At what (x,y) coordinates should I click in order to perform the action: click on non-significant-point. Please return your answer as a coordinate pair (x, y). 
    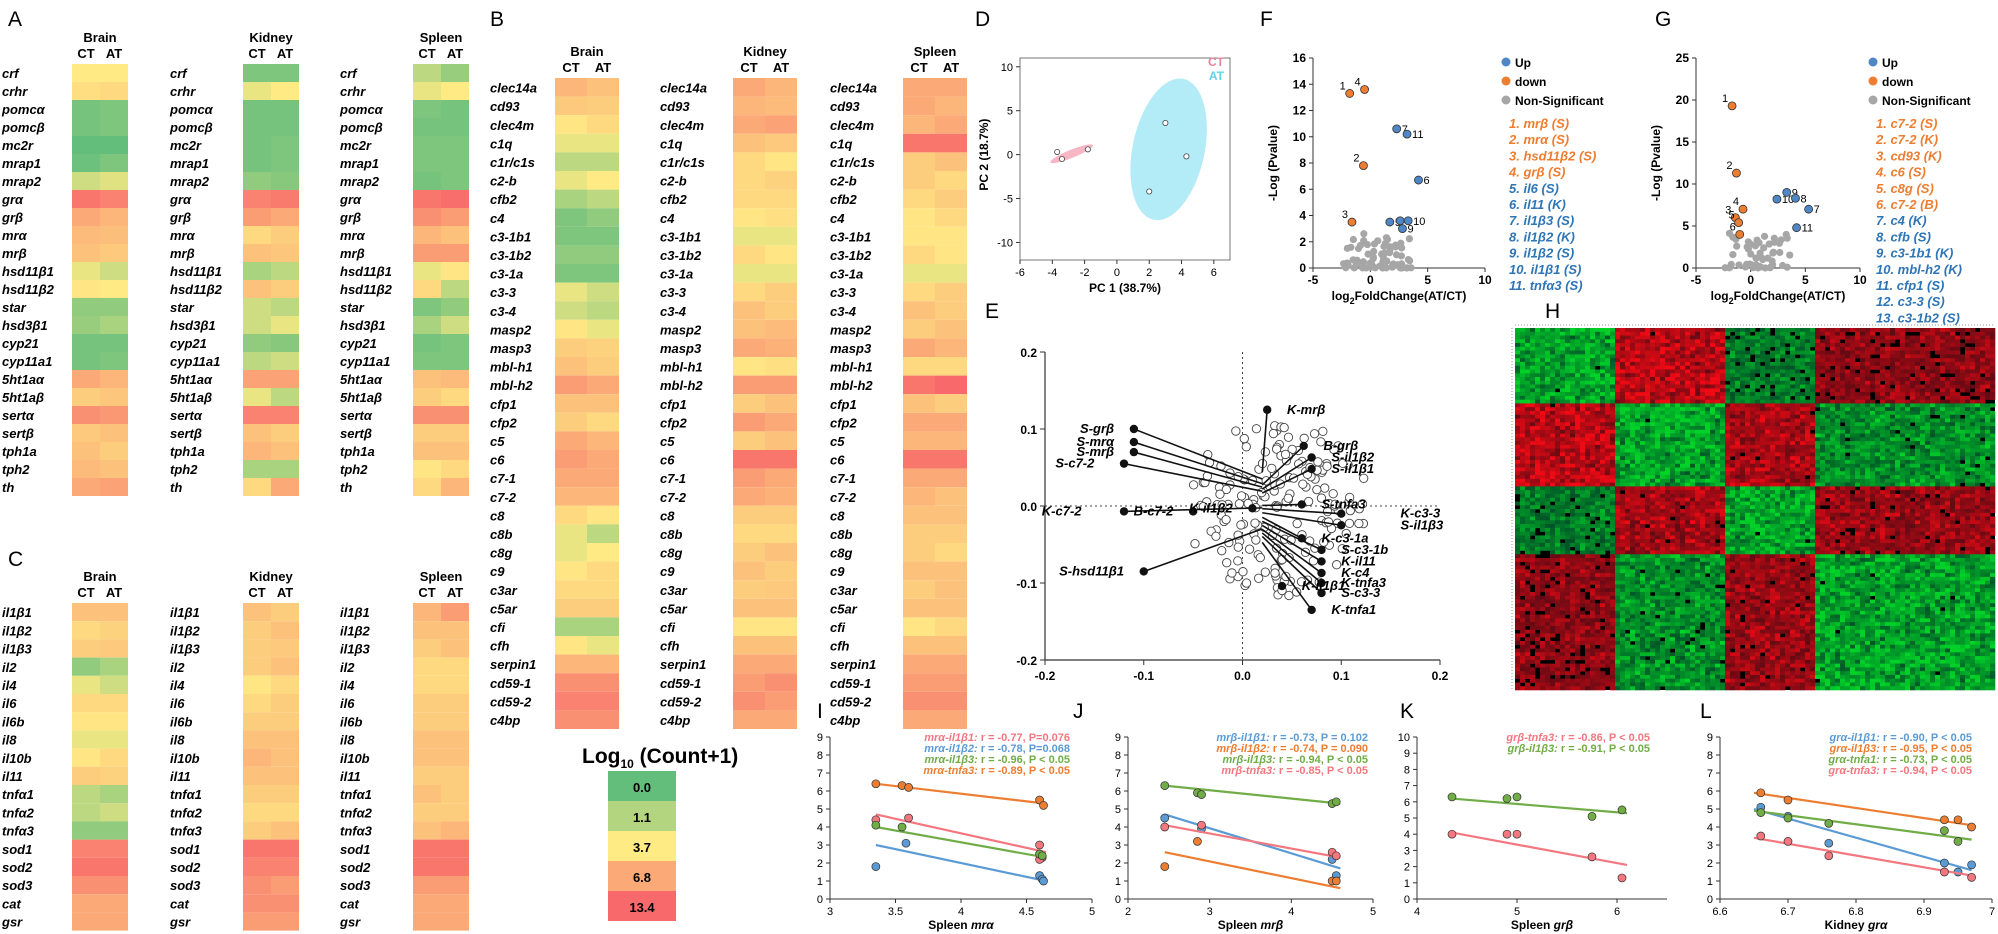
    Looking at the image, I should click on (1410, 261).